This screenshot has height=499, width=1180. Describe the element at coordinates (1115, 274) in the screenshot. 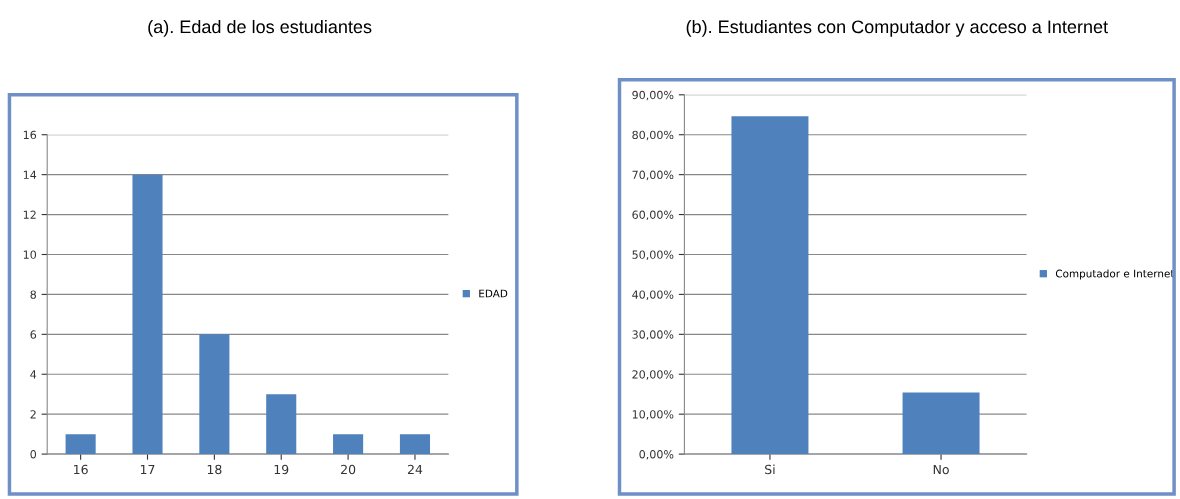

I see `legend-label: Computador e Internet` at that location.